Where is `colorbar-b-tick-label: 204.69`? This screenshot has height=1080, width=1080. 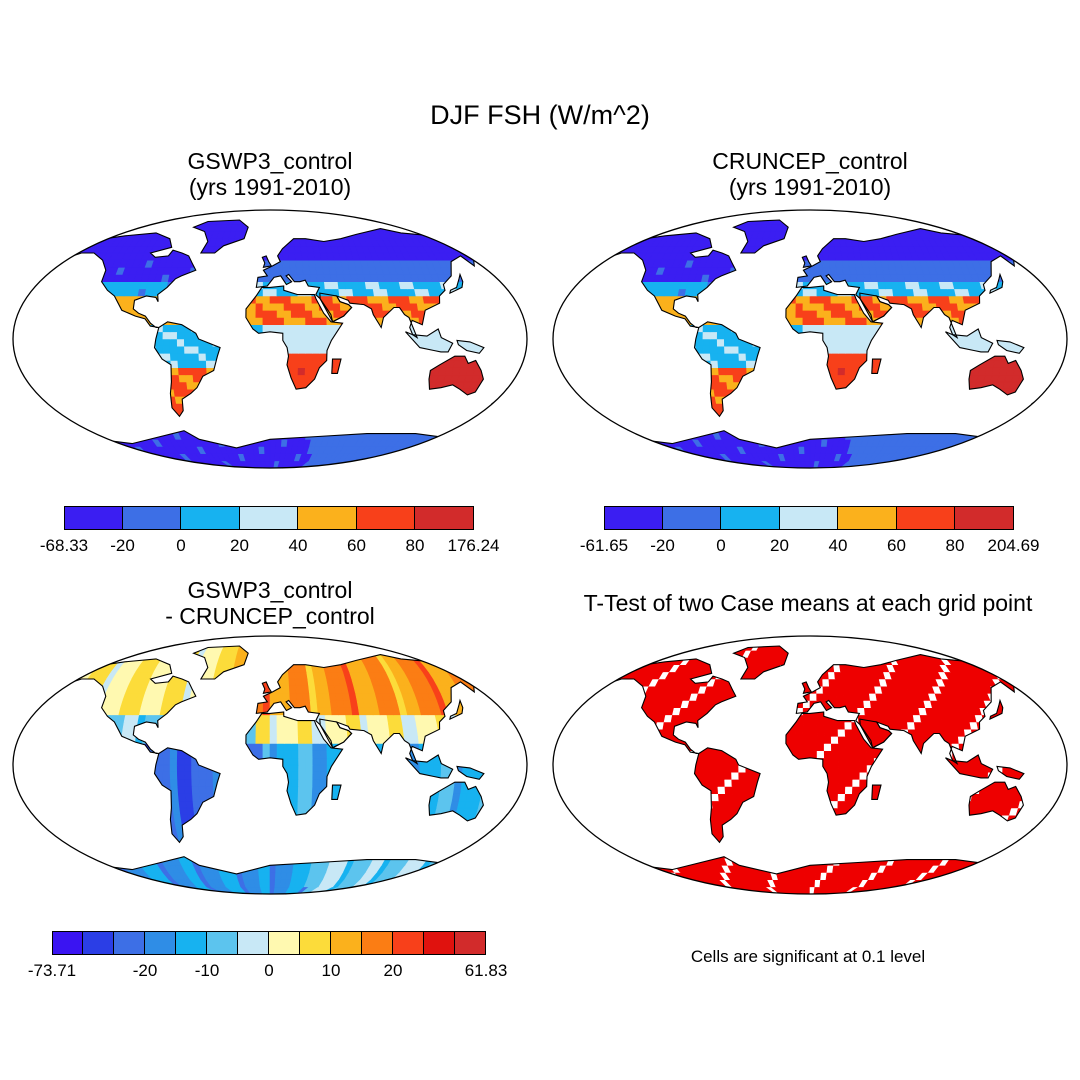 colorbar-b-tick-label: 204.69 is located at coordinates (1013, 545).